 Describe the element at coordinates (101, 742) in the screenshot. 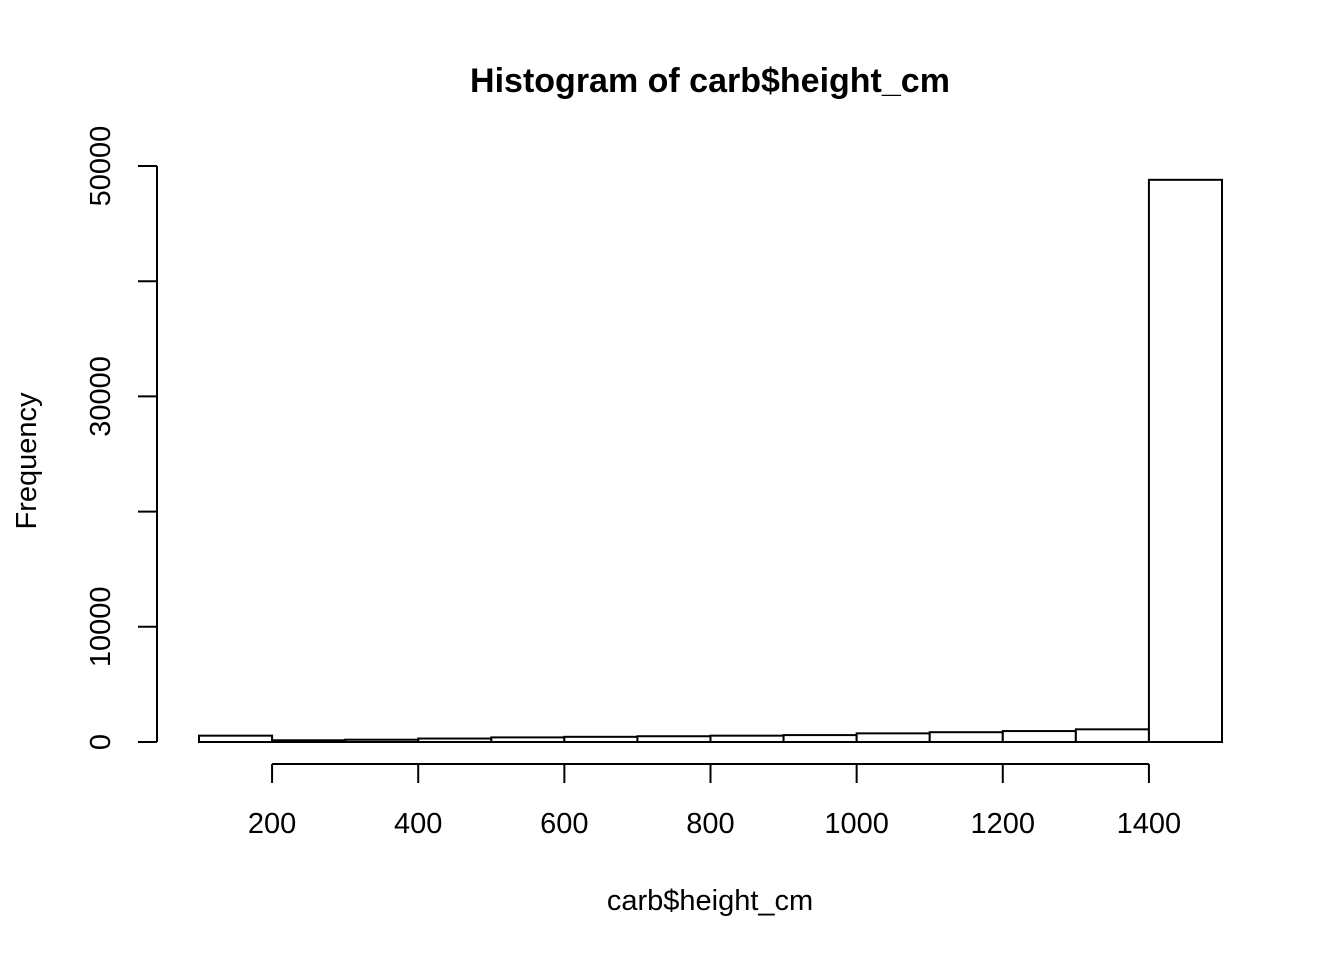

I see `y-tick-label-0: 0` at that location.